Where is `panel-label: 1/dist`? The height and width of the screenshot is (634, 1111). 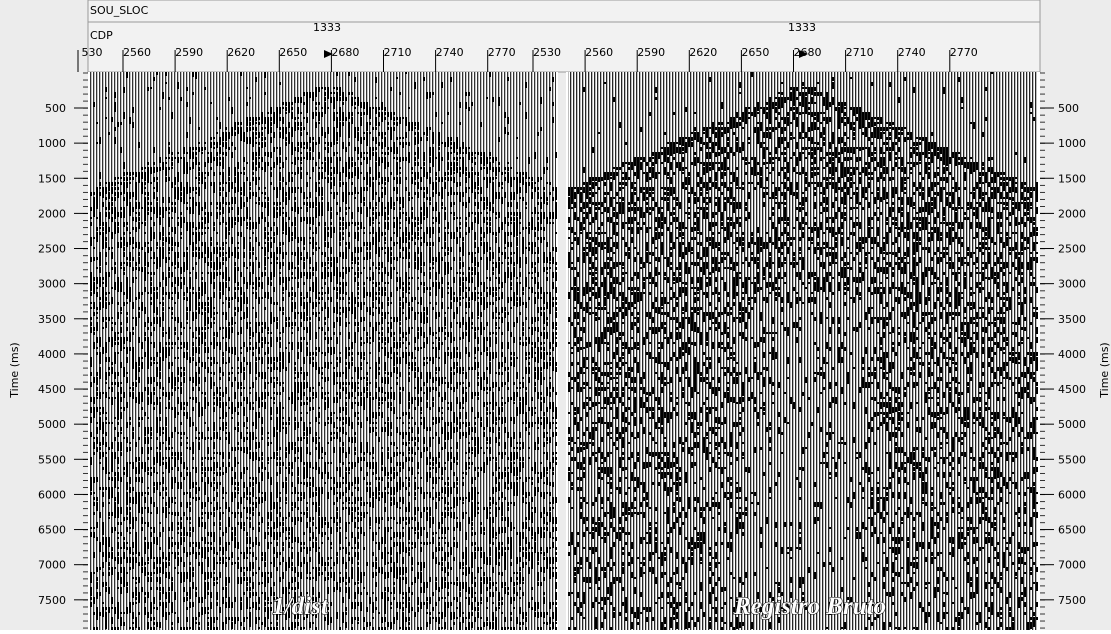
panel-label: 1/dist is located at coordinates (300, 606).